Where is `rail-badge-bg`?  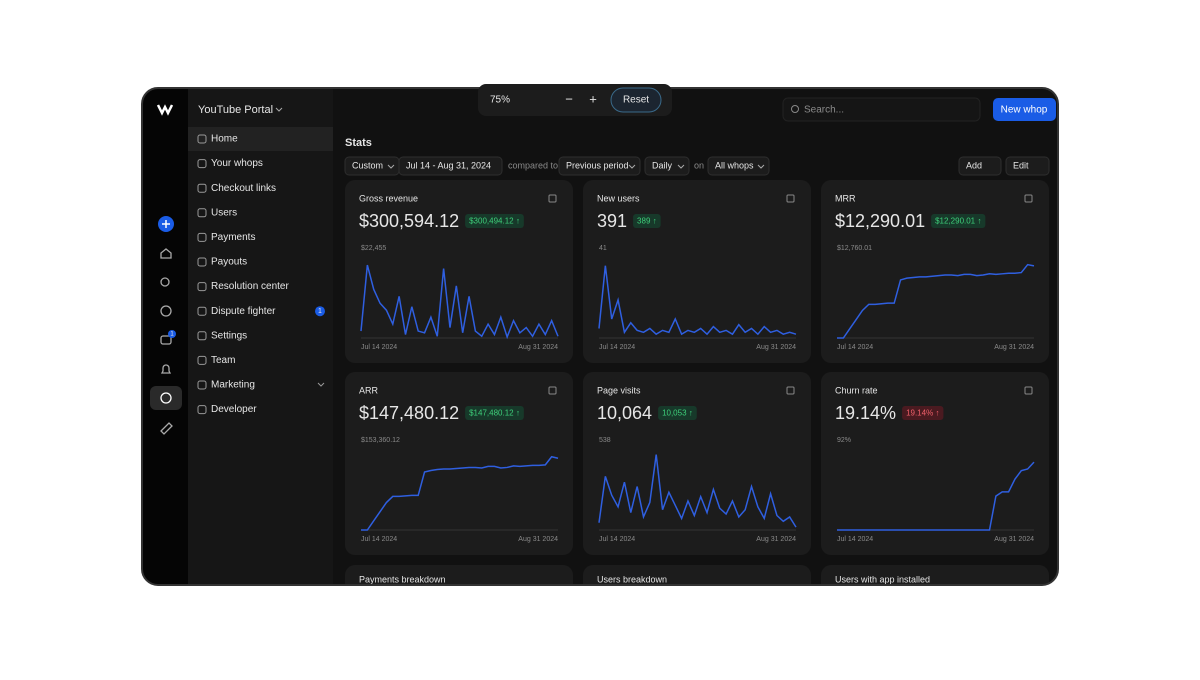 rail-badge-bg is located at coordinates (172, 334).